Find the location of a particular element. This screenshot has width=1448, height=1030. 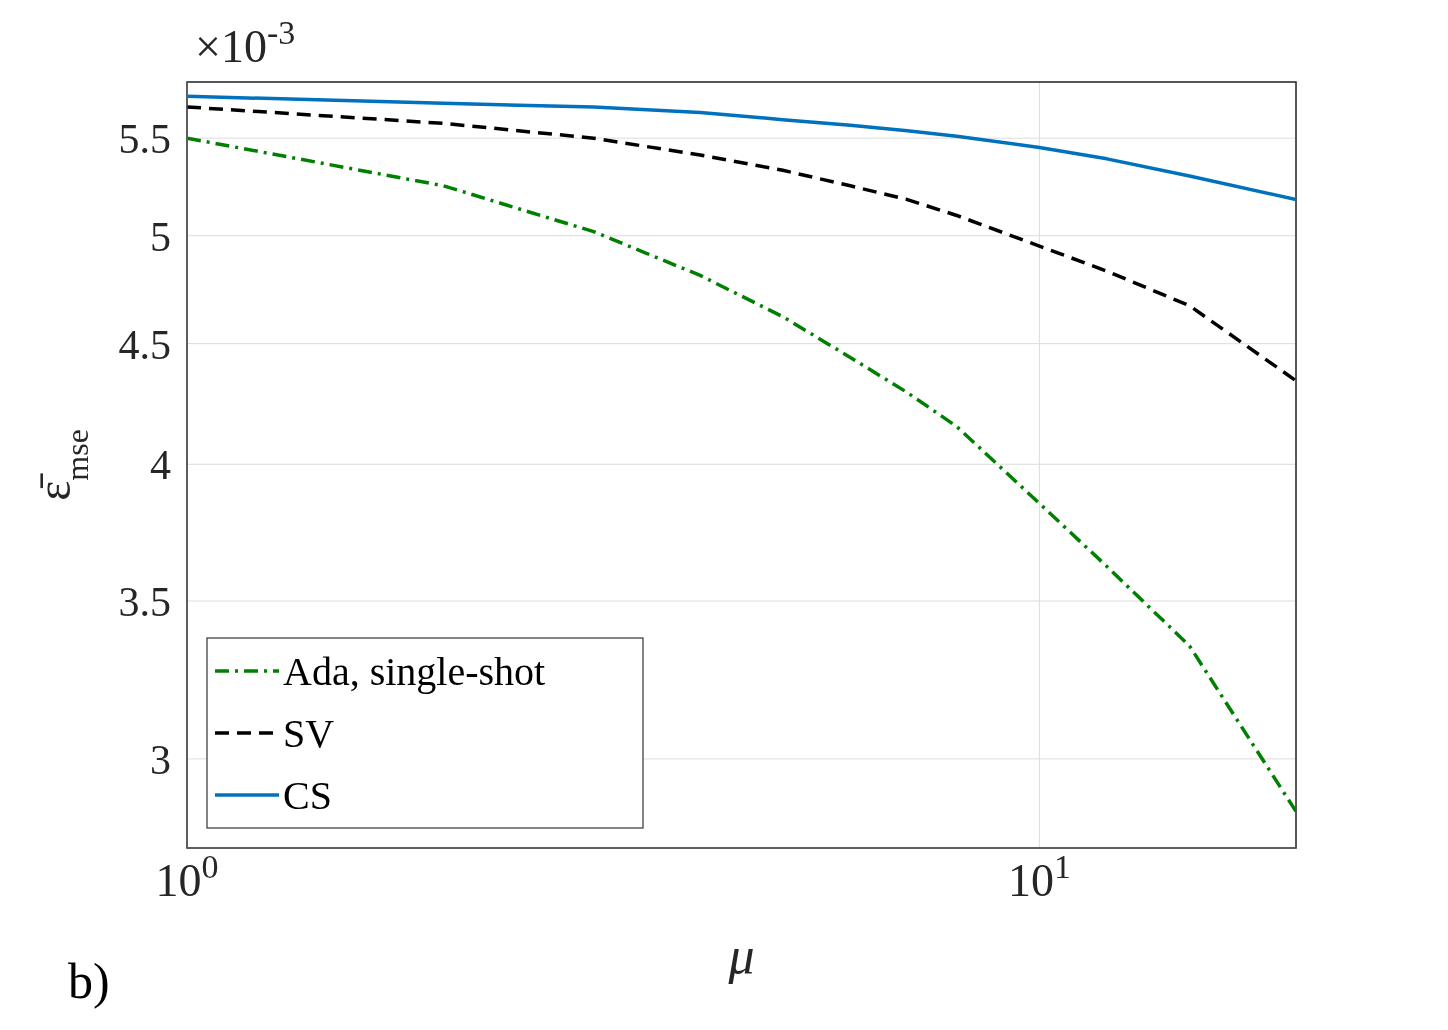

text: ×10$^{-3}$ is located at coordinates (245, 42).